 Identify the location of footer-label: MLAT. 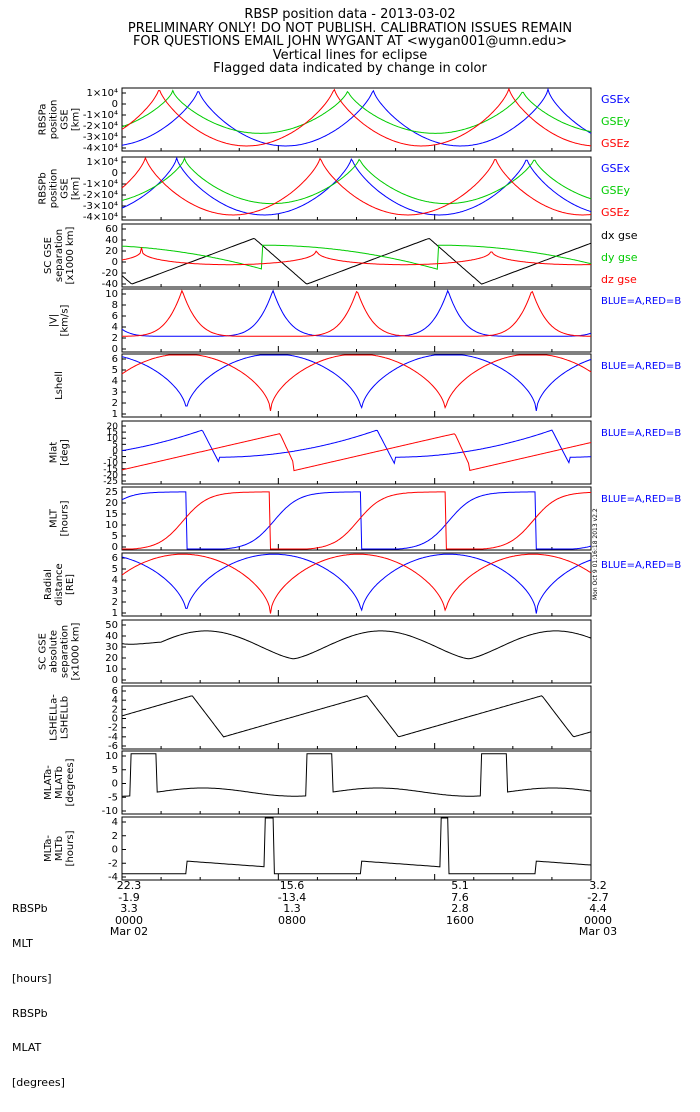
(27, 1048).